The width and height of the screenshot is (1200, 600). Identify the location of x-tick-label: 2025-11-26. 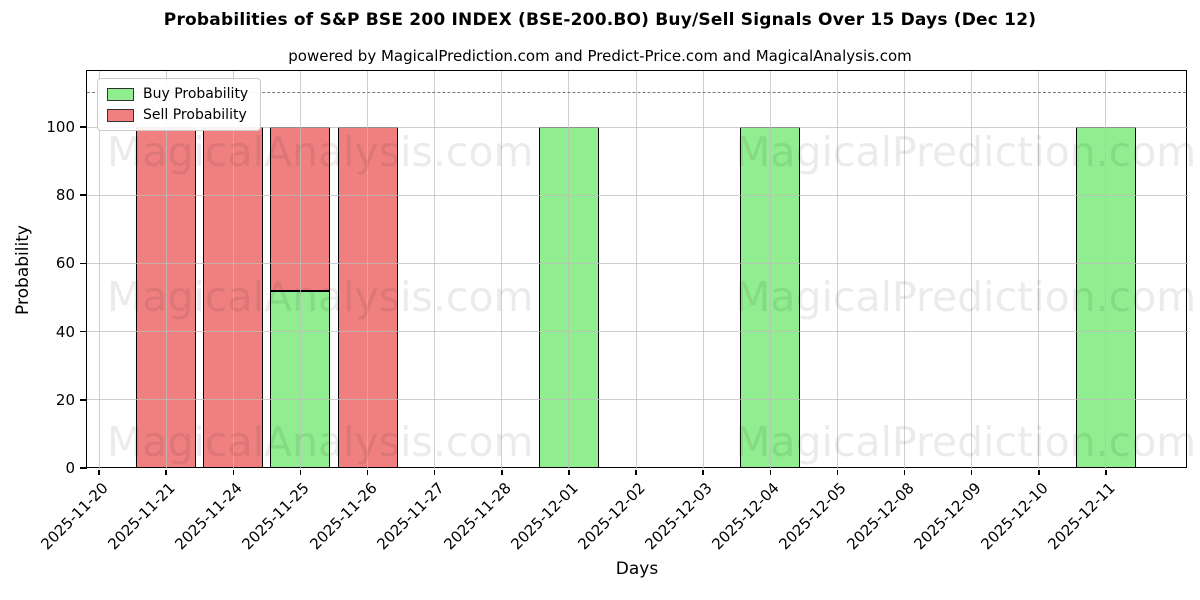
(343, 516).